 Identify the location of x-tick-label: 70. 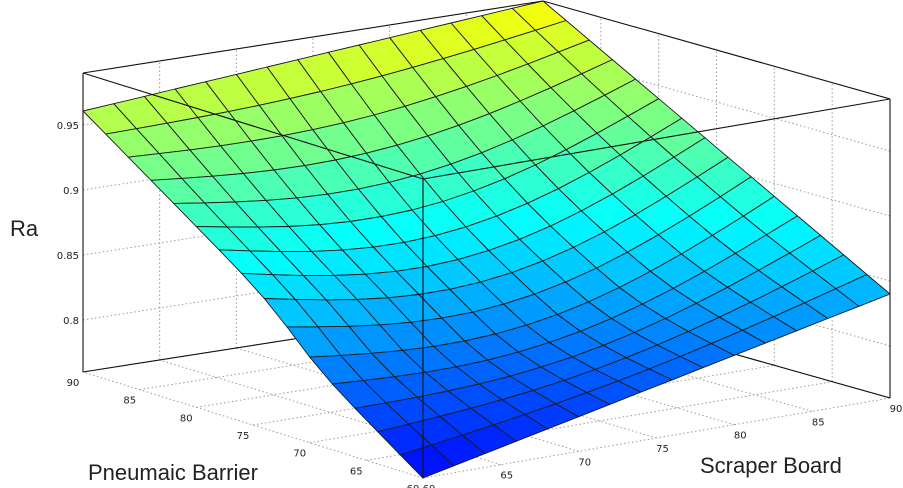
(299, 454).